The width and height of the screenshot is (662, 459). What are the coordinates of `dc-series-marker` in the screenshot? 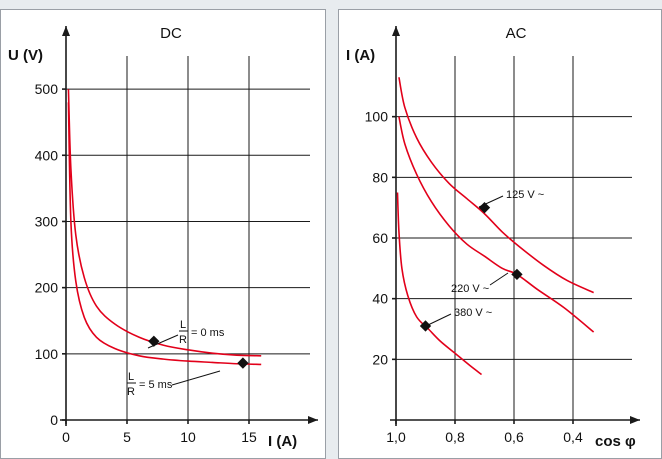 It's located at (243, 363).